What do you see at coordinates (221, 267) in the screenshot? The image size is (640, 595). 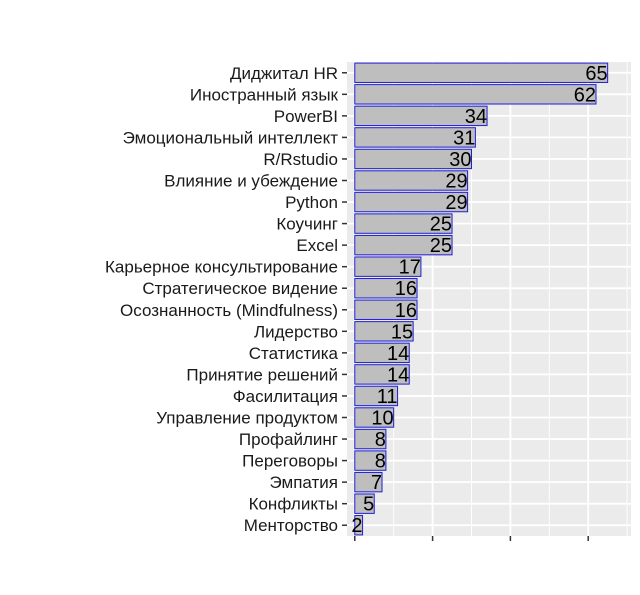 I see `category-label: Карьерное консультирование` at bounding box center [221, 267].